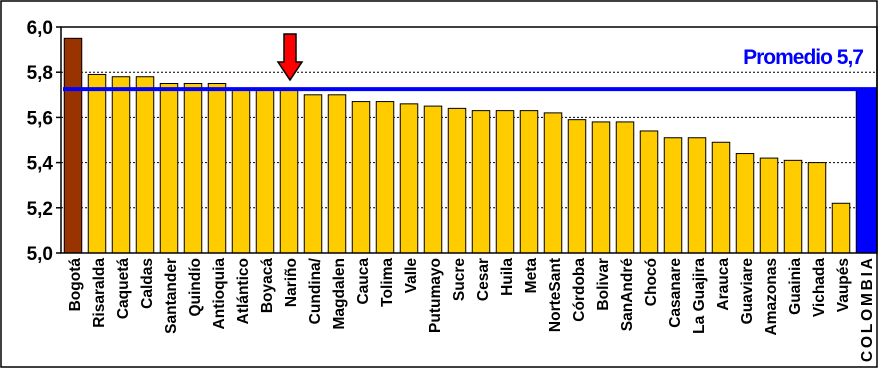 This screenshot has width=878, height=373. Describe the element at coordinates (819, 288) in the screenshot. I see `x-category-label: Vichada` at that location.